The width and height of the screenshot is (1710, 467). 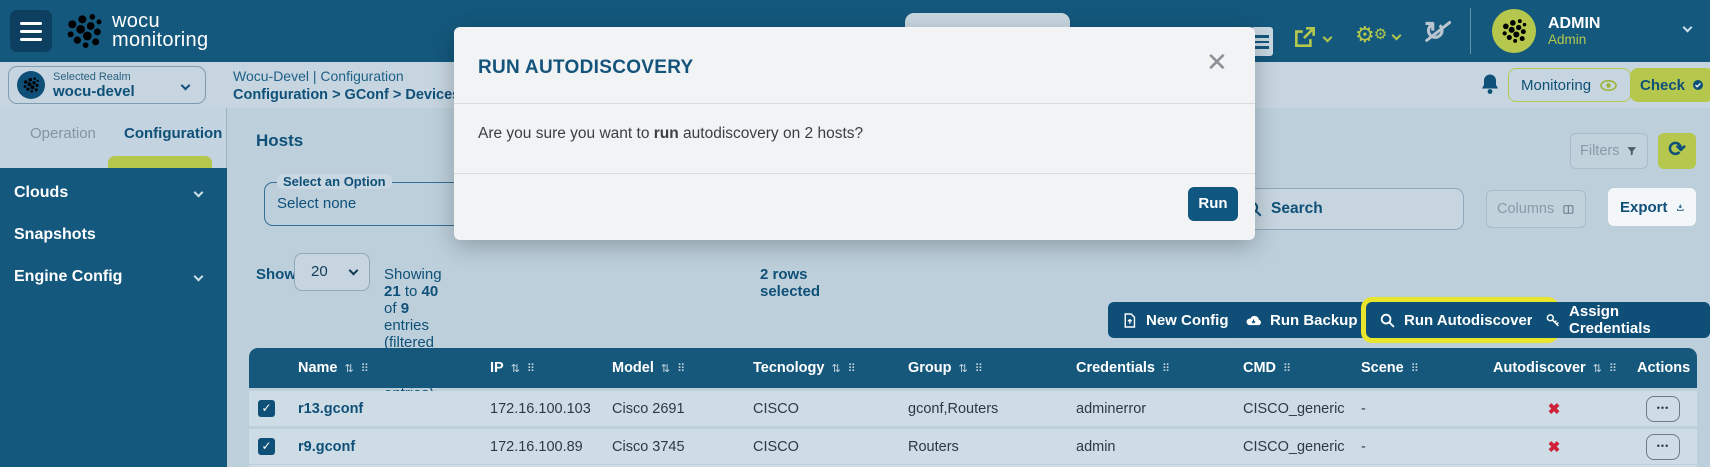 I want to click on refresh-disabled-icon: ↻, so click(x=1567, y=31).